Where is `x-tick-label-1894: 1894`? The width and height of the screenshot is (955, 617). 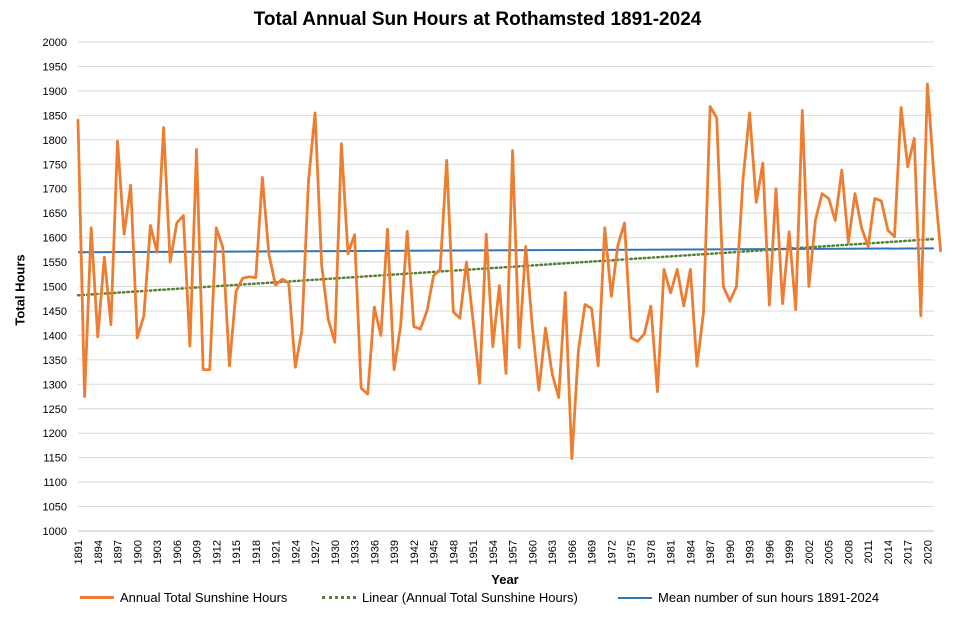 x-tick-label-1894: 1894 is located at coordinates (99, 552).